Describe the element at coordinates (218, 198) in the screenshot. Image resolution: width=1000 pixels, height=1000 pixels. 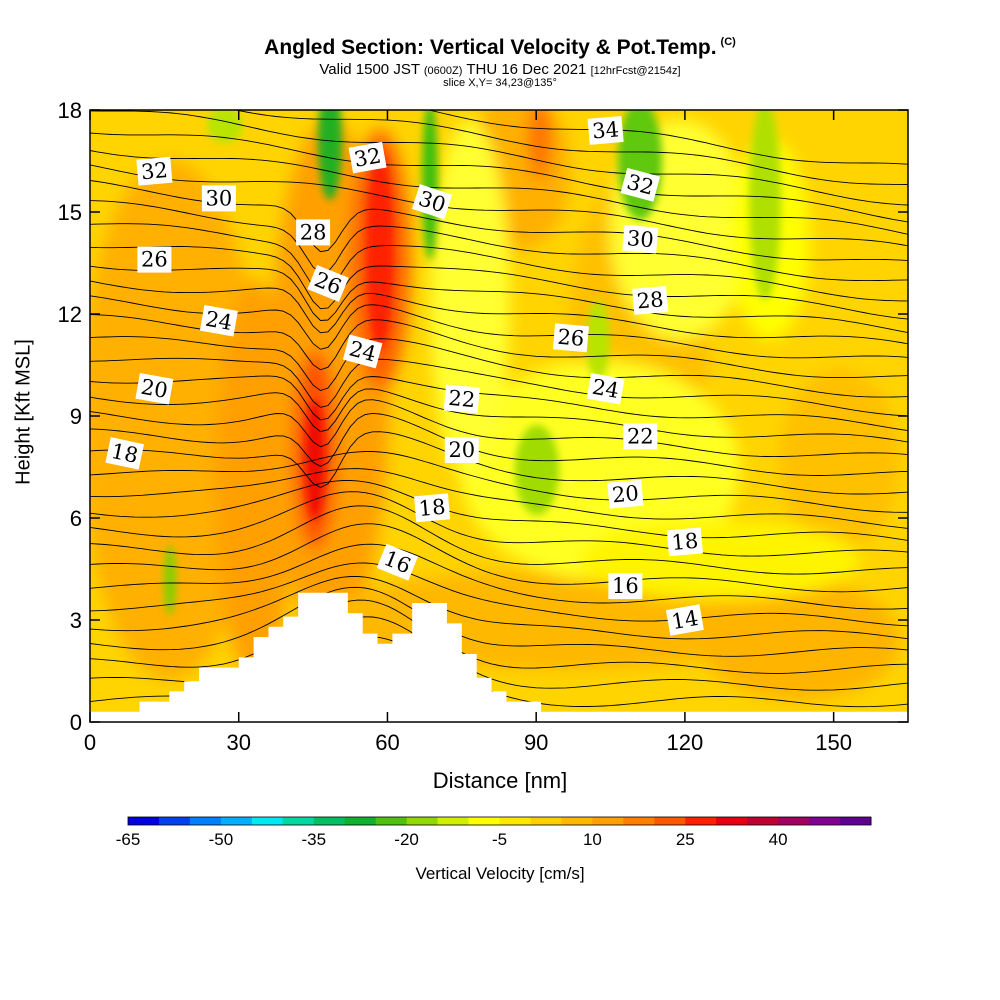
I see `contour-label: 30` at that location.